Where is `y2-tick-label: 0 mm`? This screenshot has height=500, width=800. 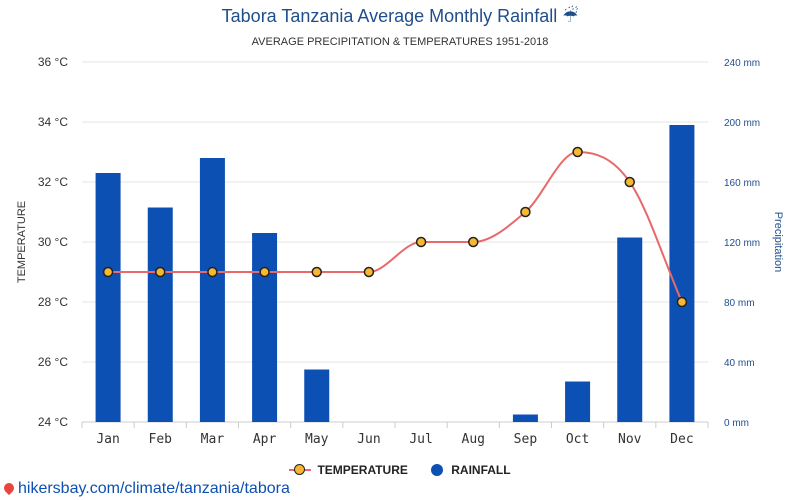 y2-tick-label: 0 mm is located at coordinates (736, 423).